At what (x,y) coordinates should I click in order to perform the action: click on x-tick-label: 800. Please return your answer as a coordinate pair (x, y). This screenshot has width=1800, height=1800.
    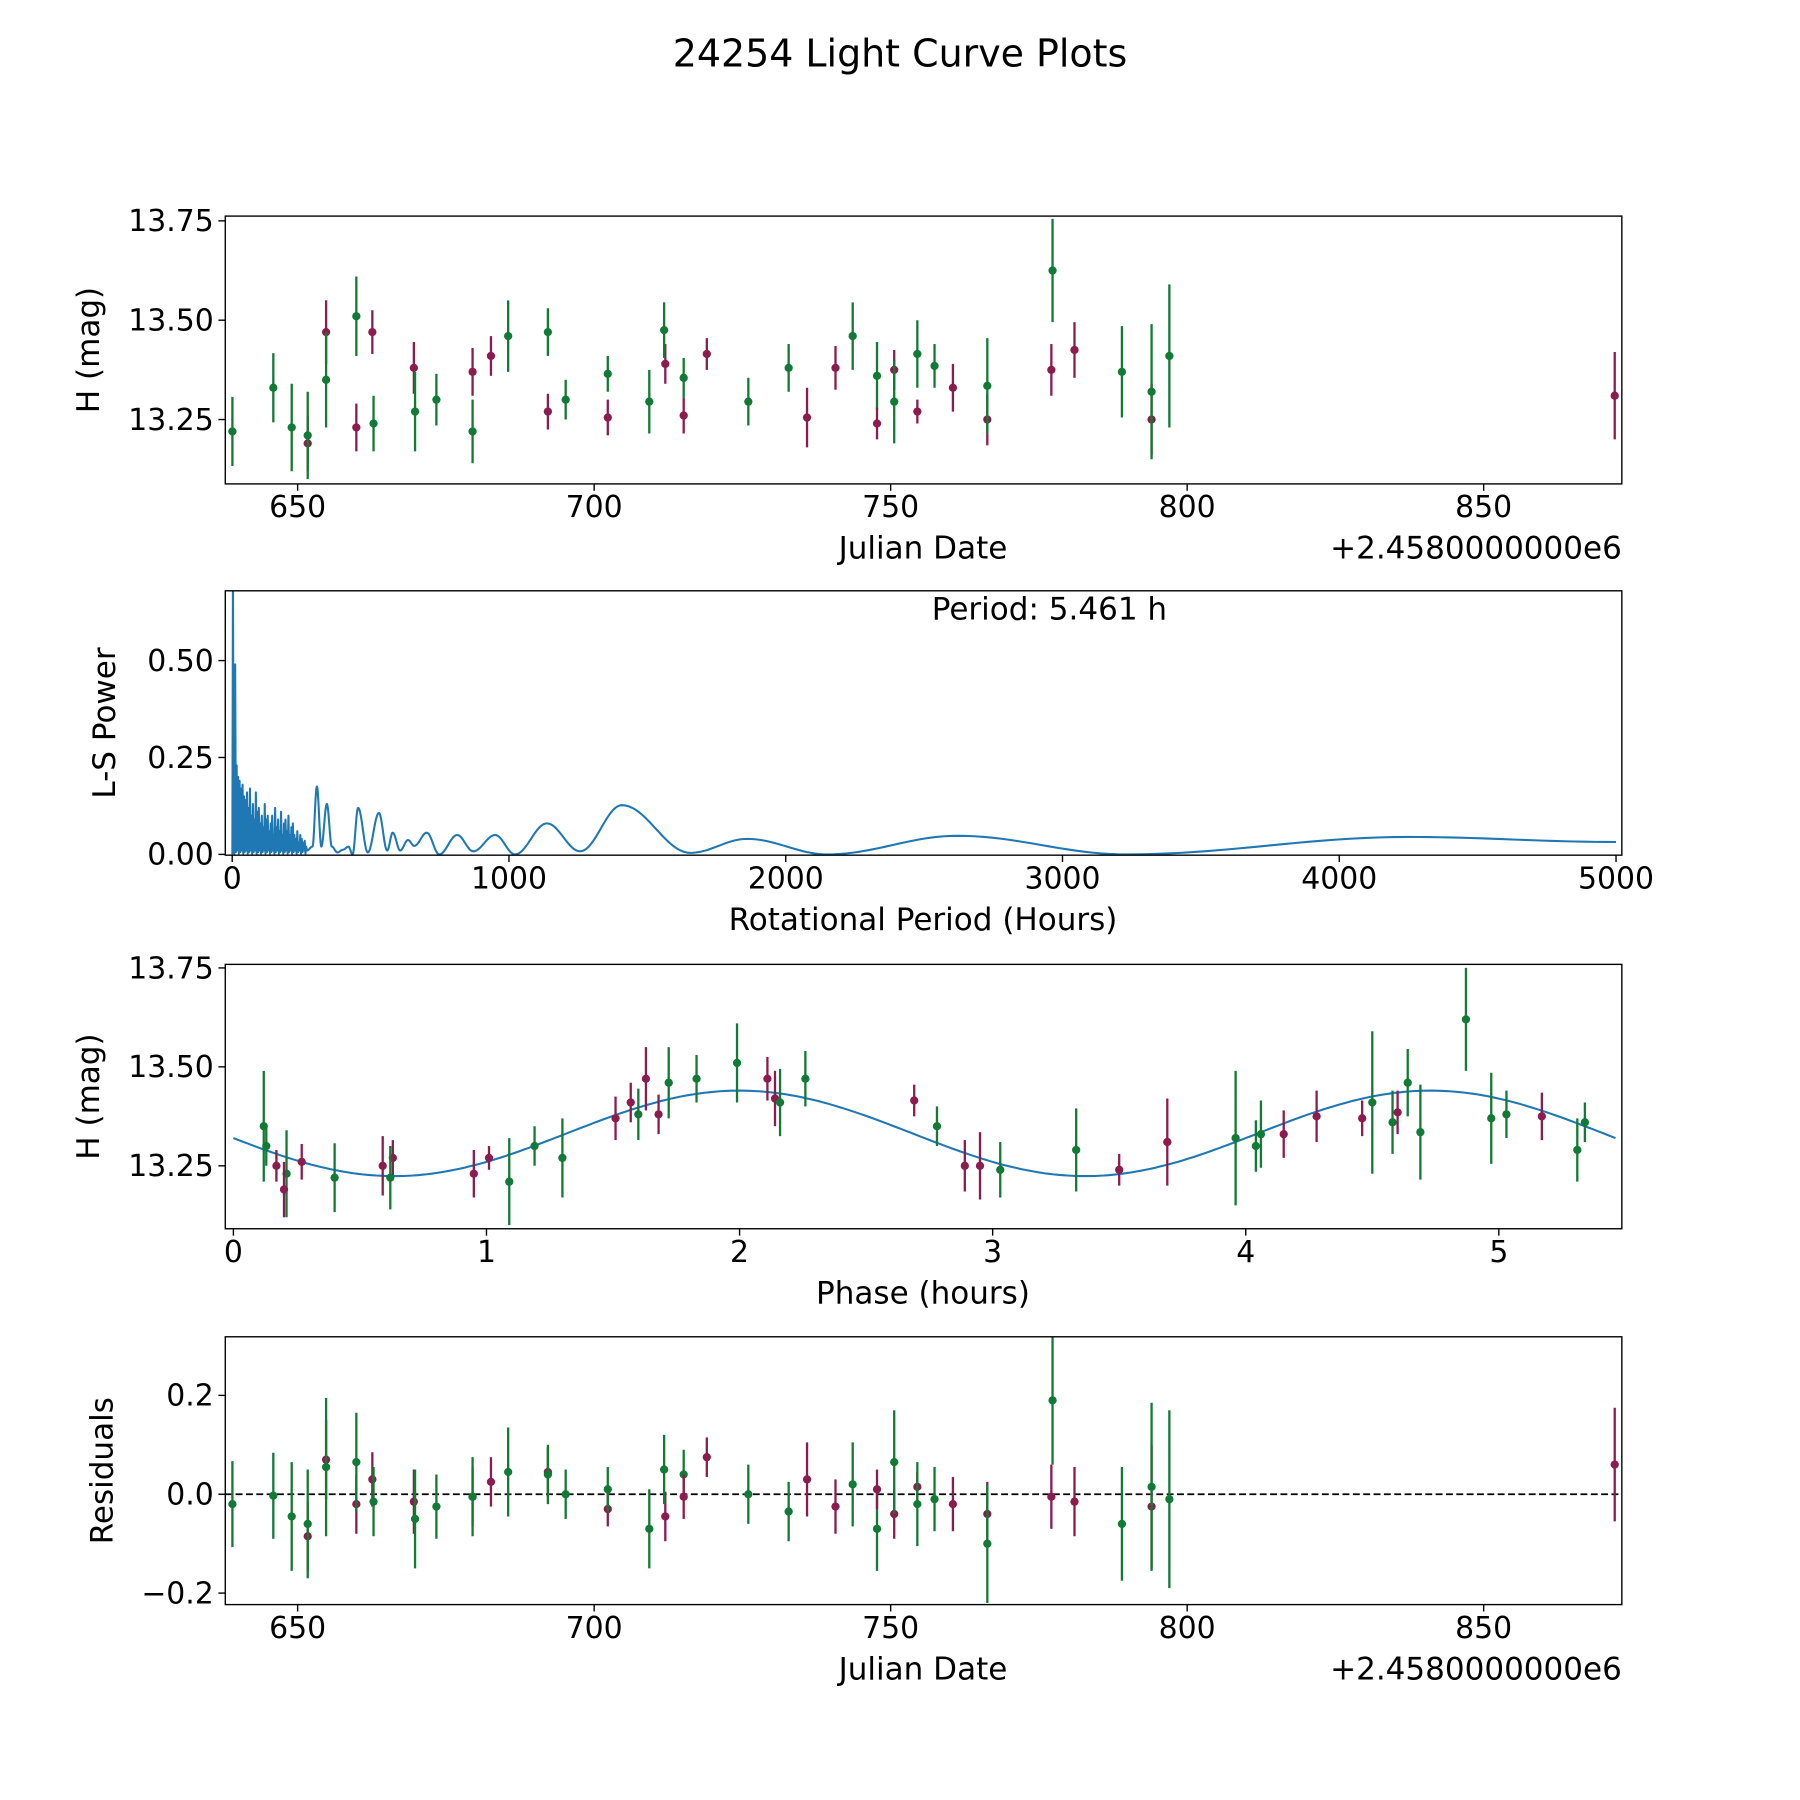
    Looking at the image, I should click on (1187, 1628).